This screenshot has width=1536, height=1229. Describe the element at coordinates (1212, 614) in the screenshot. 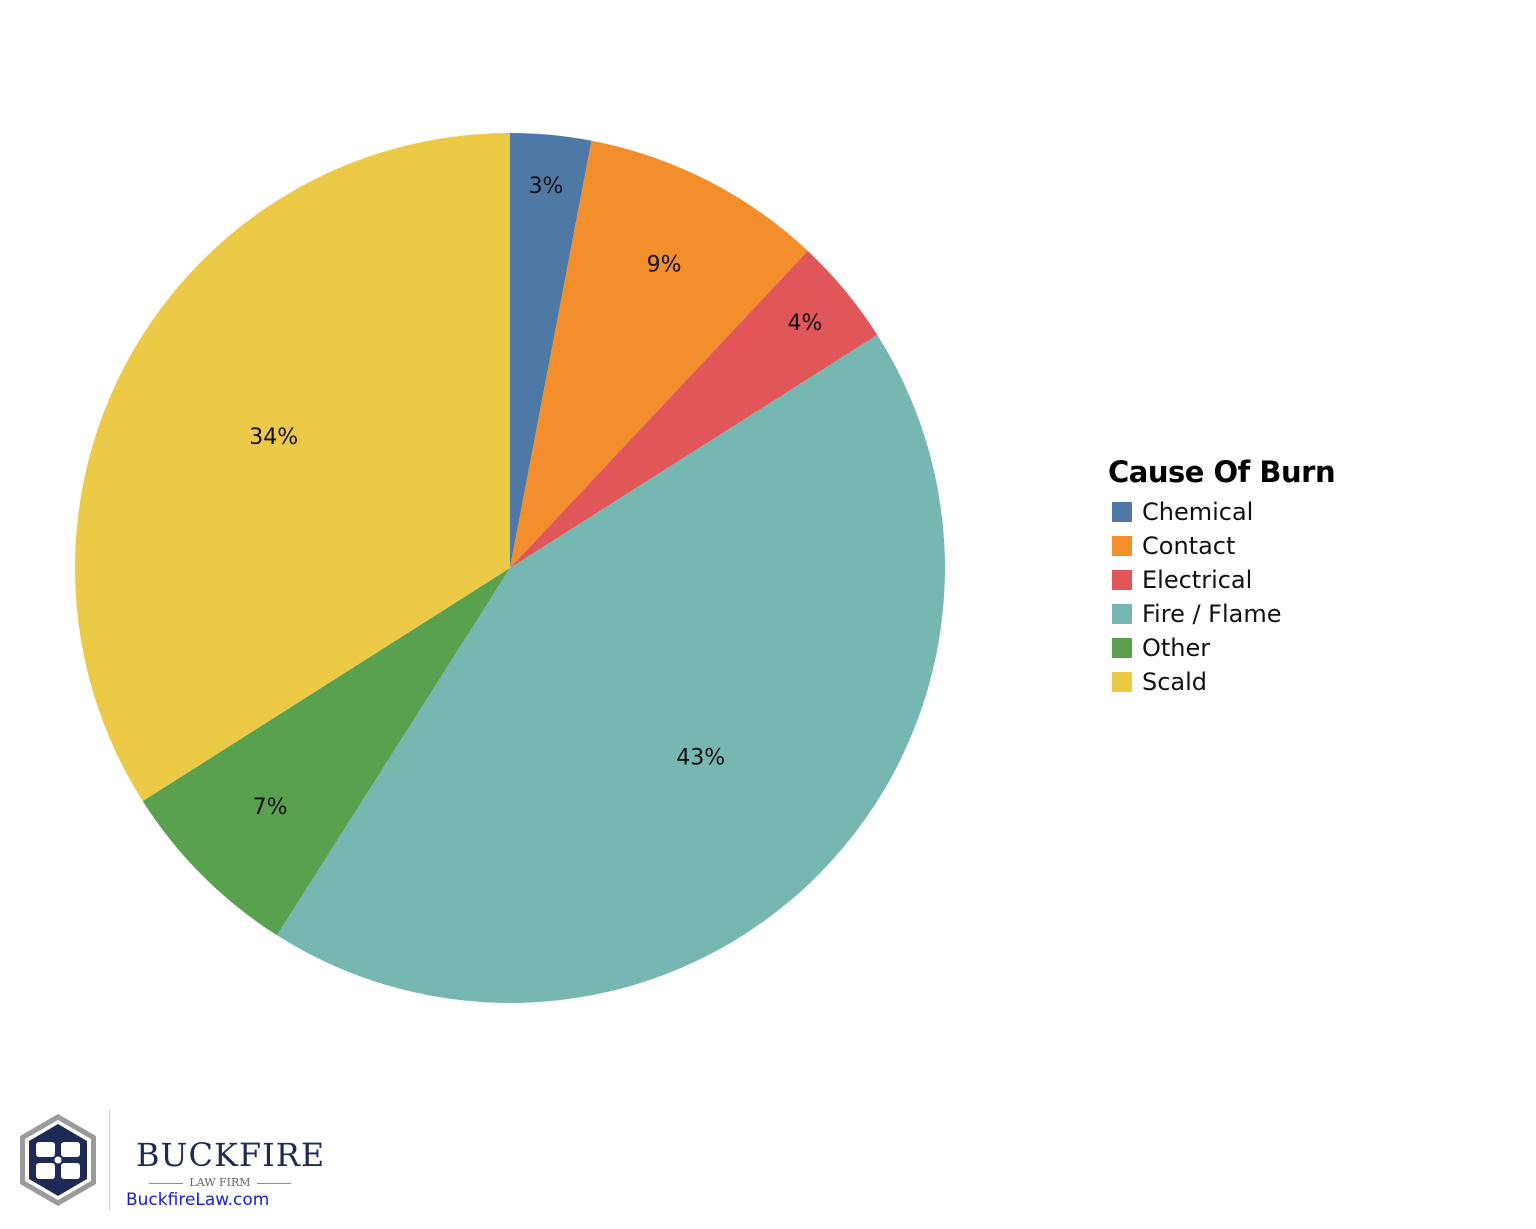

I see `legend-label: Fire / Flame` at that location.